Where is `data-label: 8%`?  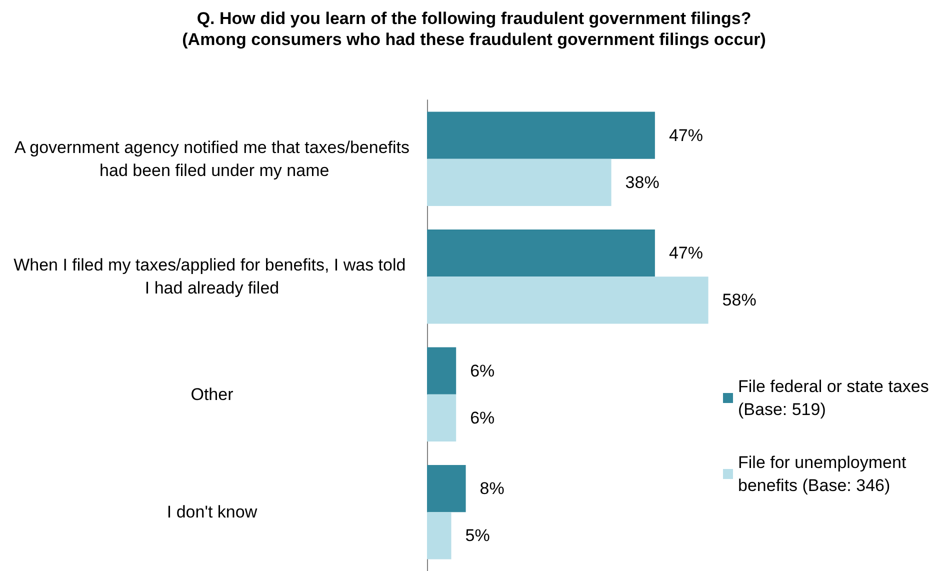
data-label: 8% is located at coordinates (492, 488).